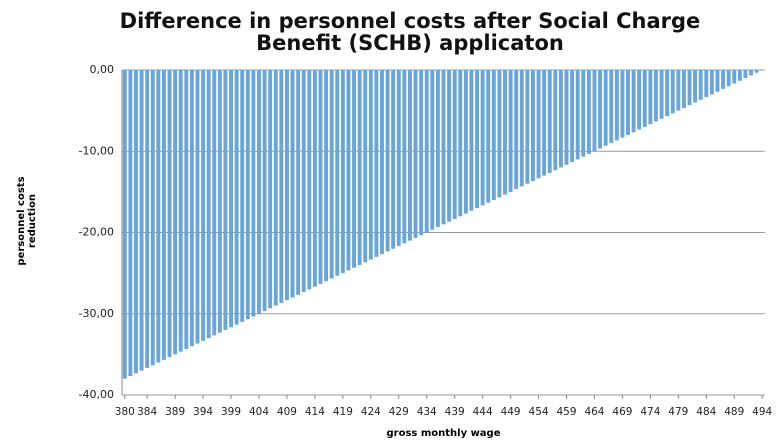 This screenshot has width=777, height=442. What do you see at coordinates (650, 412) in the screenshot?
I see `x-tick-label: 474` at bounding box center [650, 412].